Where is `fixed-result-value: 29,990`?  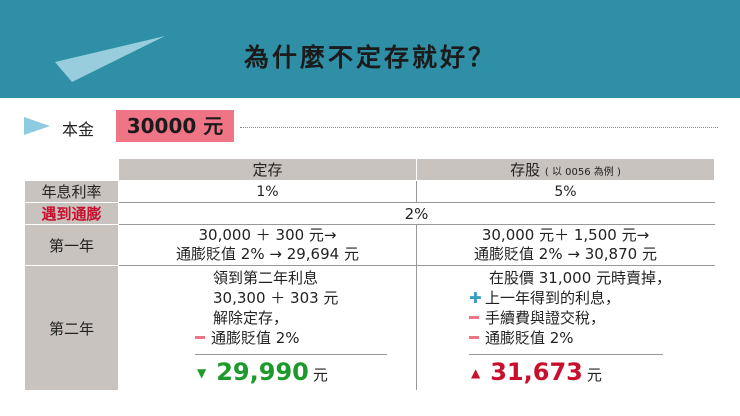 fixed-result-value: 29,990 is located at coordinates (262, 372).